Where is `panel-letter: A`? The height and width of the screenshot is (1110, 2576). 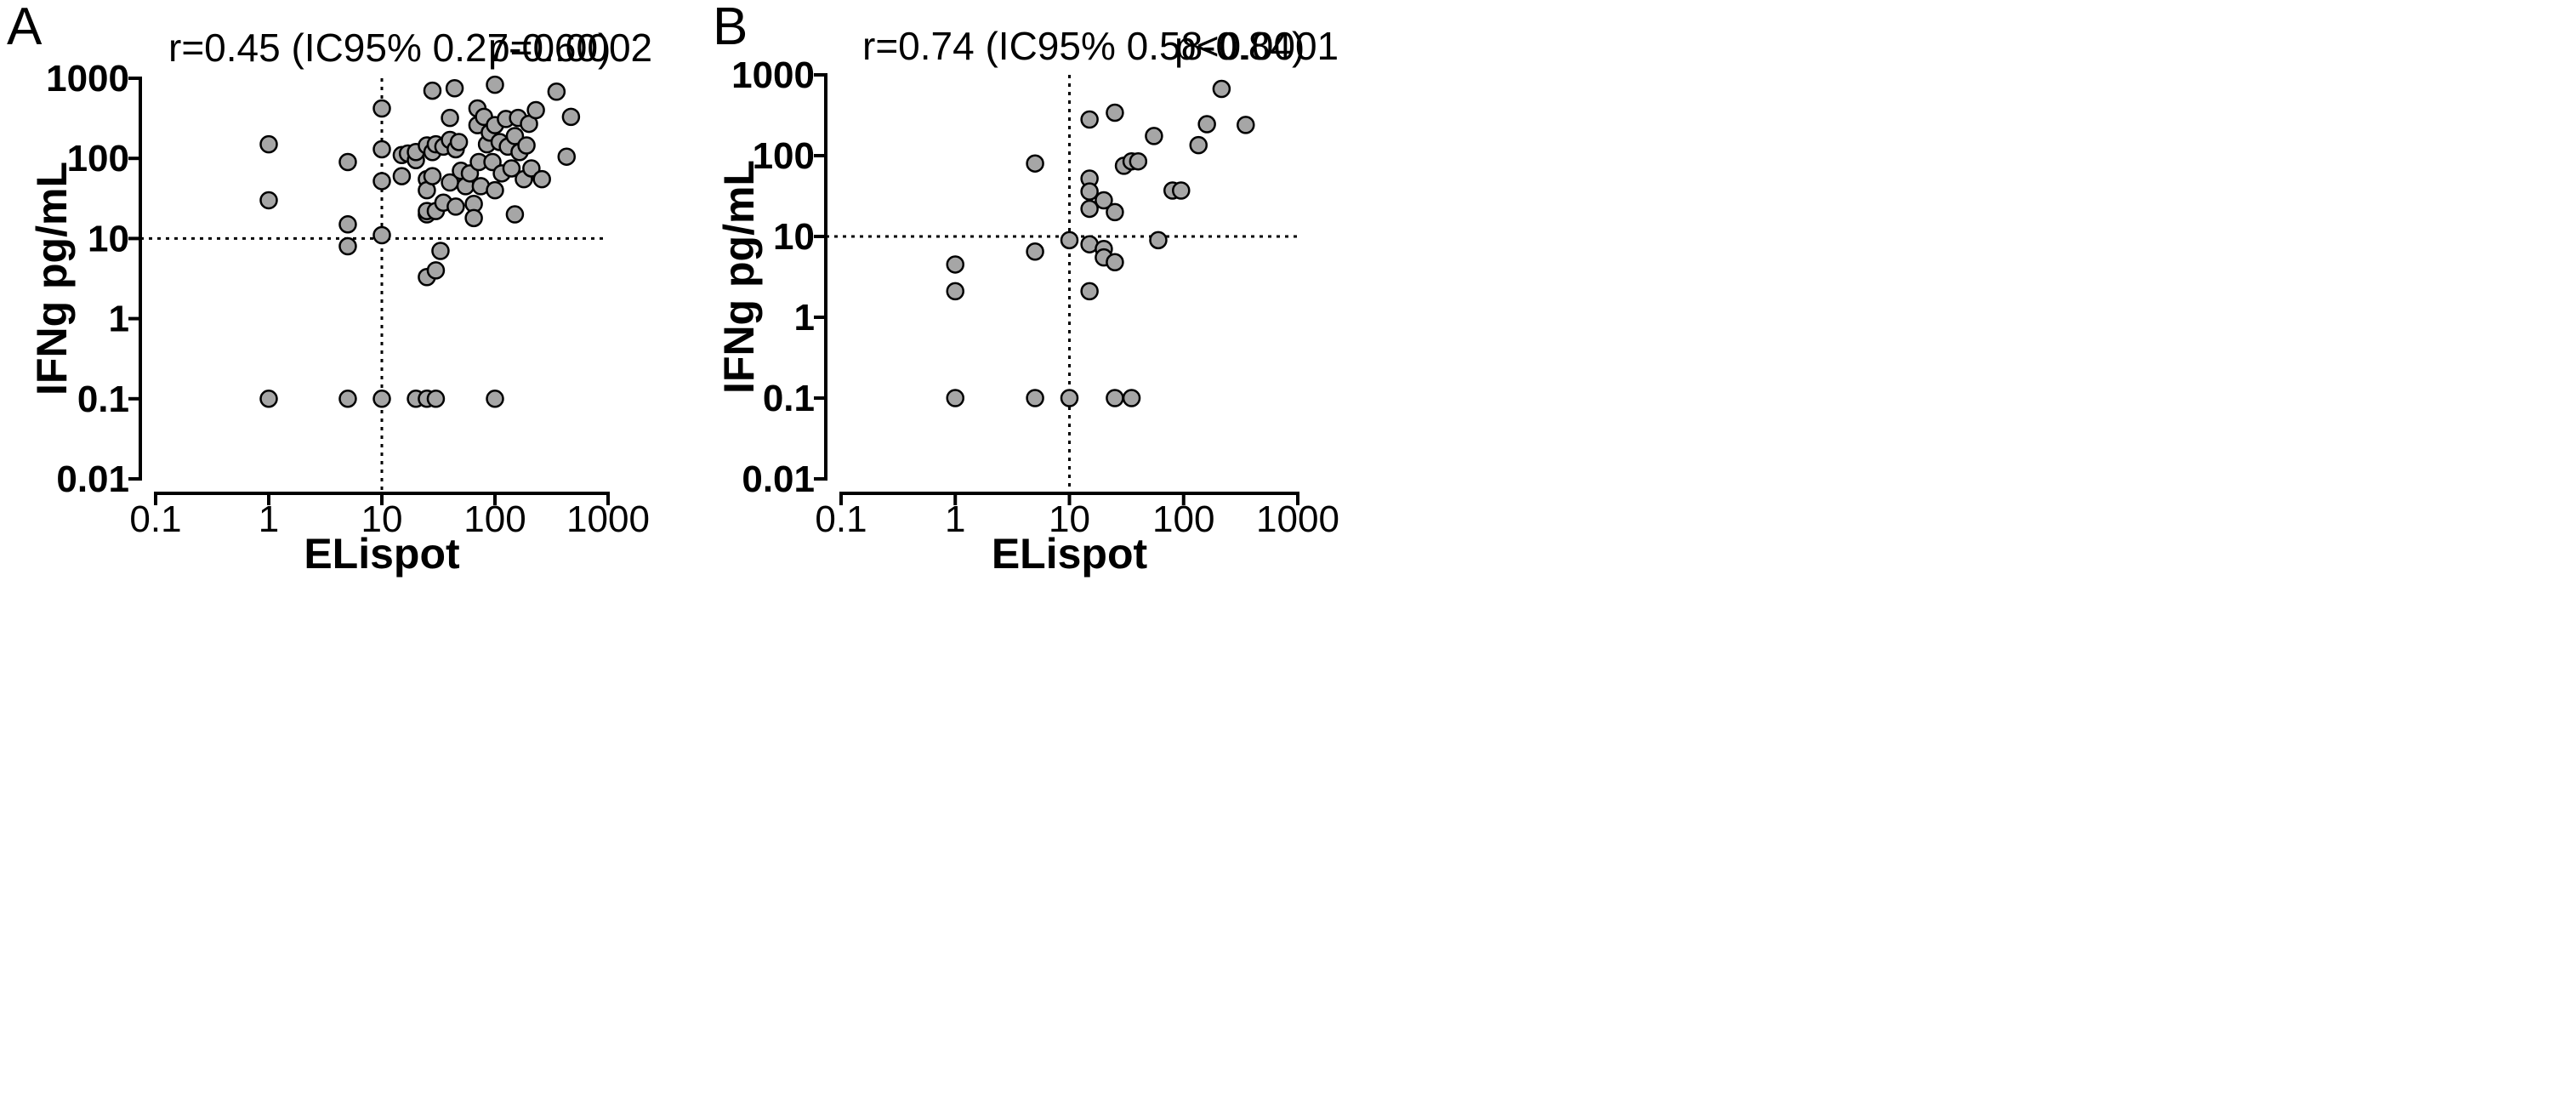
panel-letter: A is located at coordinates (25, 28).